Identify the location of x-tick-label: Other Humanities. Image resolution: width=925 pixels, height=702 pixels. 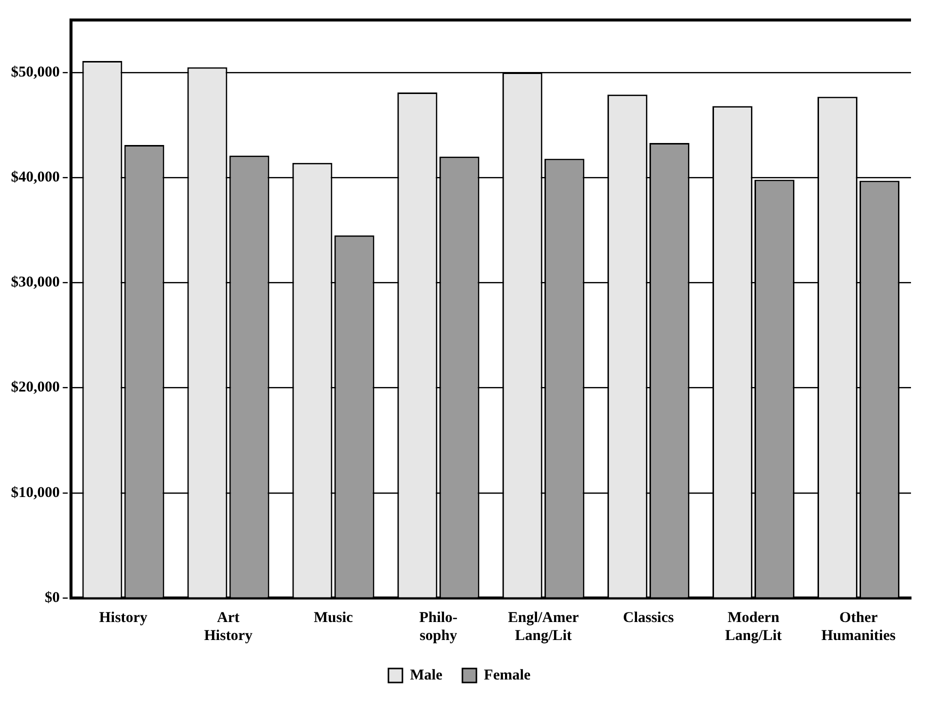
(858, 627).